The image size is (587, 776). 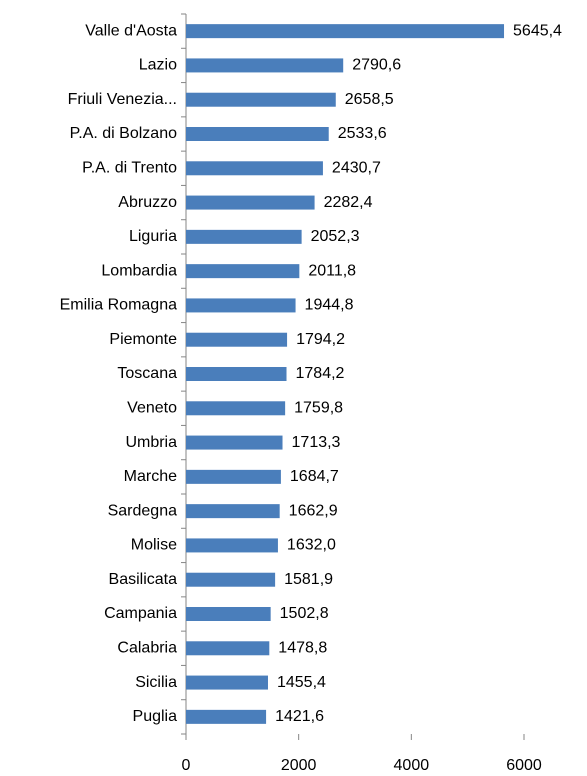 I want to click on value-label: 1713,3, so click(x=316, y=442).